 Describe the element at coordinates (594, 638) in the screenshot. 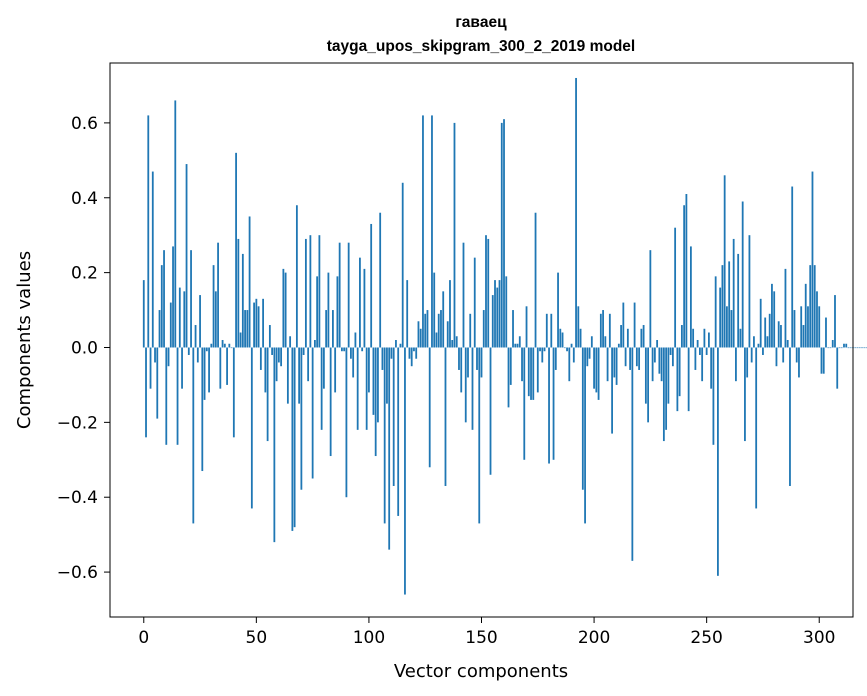

I see `x-tick-label: 200` at that location.